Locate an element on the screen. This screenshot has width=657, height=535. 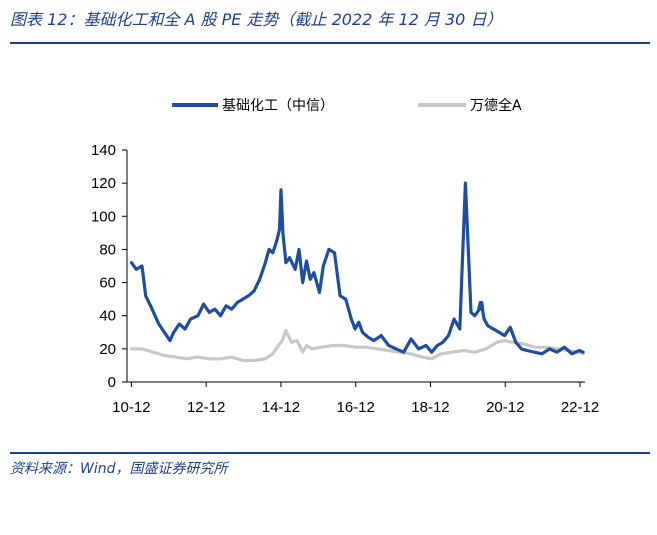
y-tick-label: 20 is located at coordinates (107, 349).